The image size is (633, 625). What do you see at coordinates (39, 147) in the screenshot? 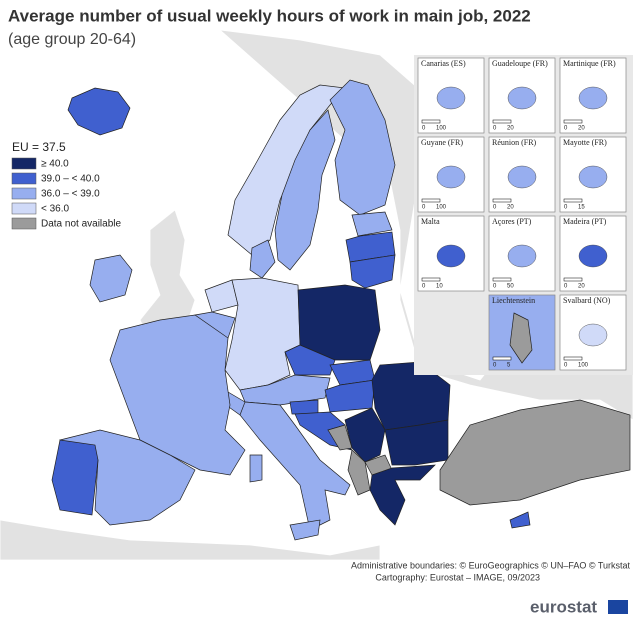
I see `legend-title: EU = 37.5` at bounding box center [39, 147].